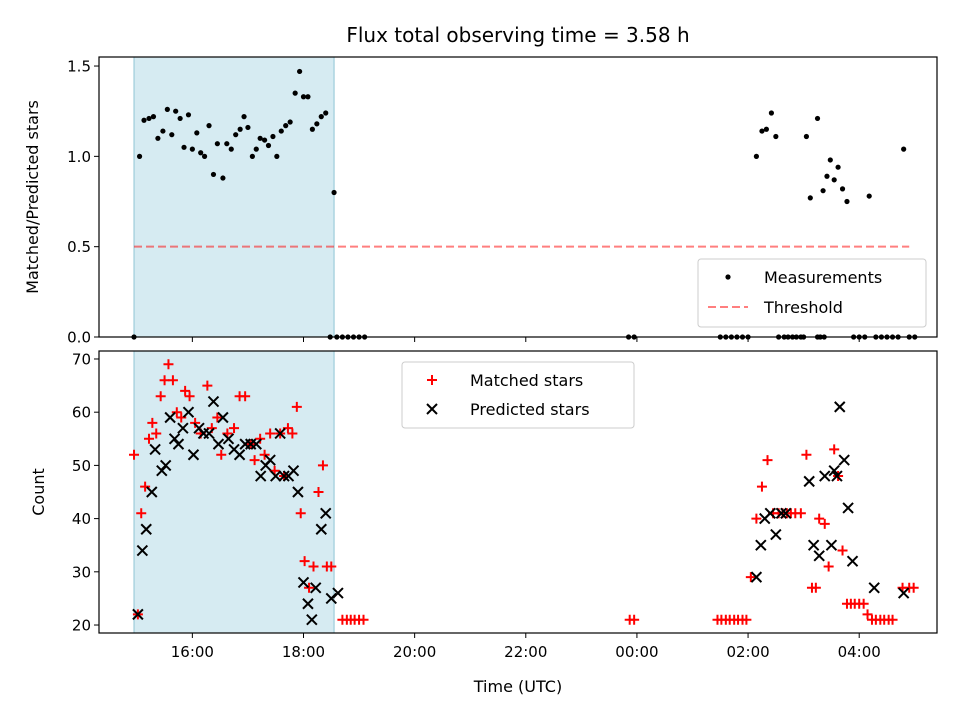 The image size is (960, 724). I want to click on y-axis-label: Count, so click(38, 492).